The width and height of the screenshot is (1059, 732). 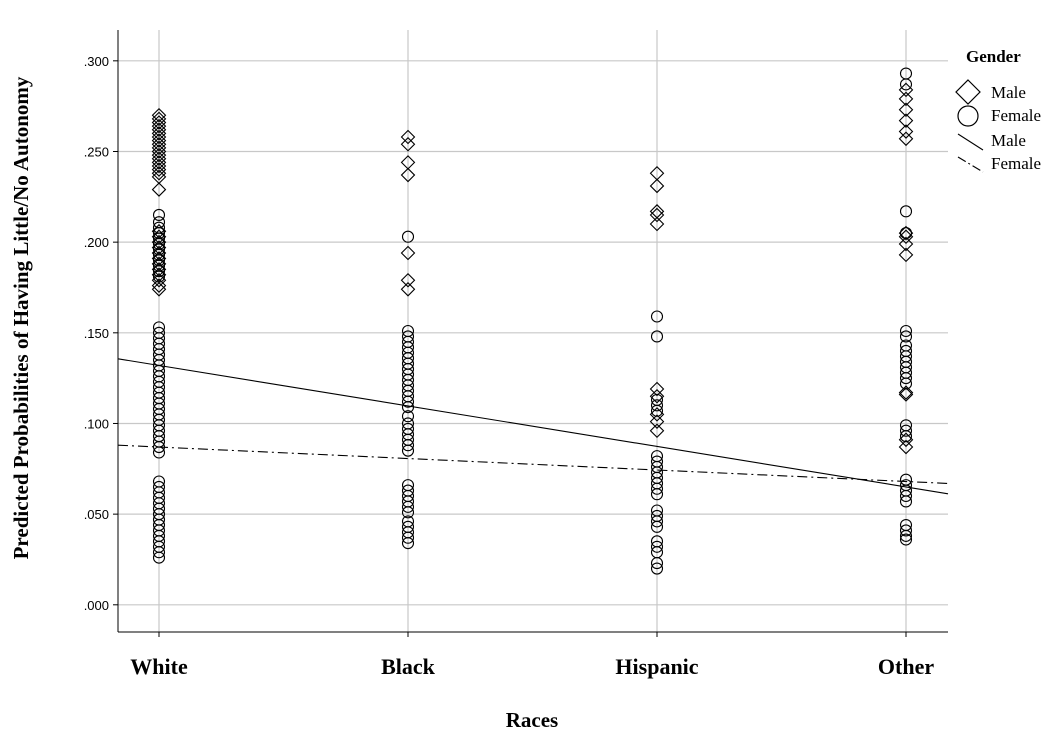 What do you see at coordinates (970, 142) in the screenshot?
I see `legend-solid-line-icon` at bounding box center [970, 142].